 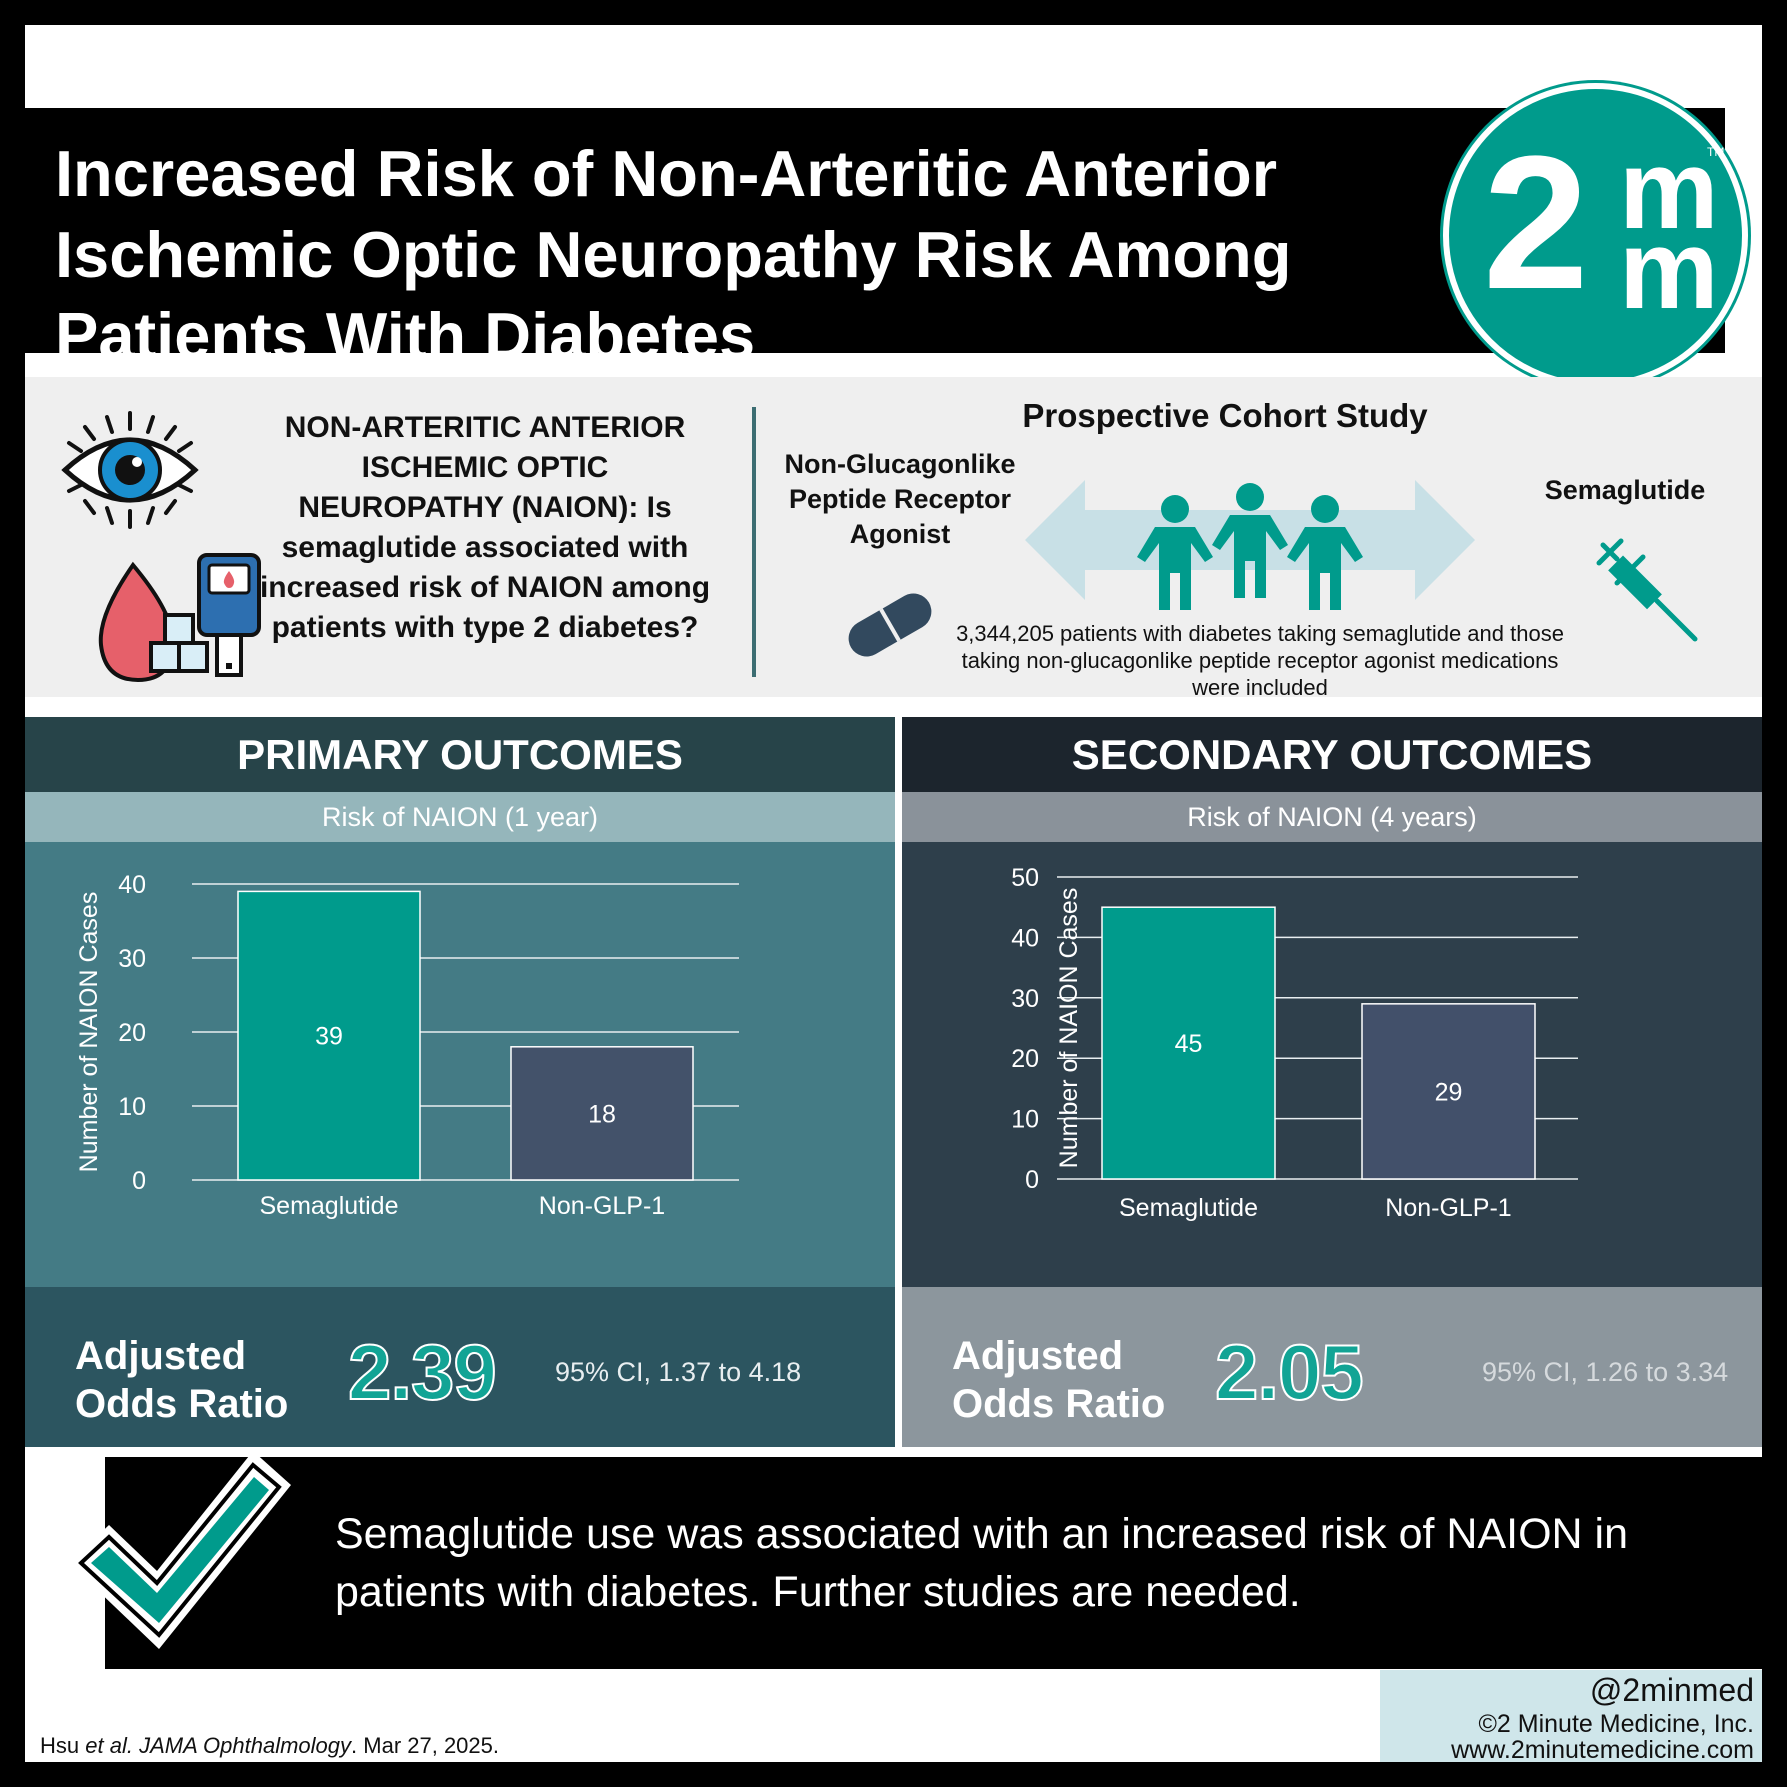 I want to click on logo-letter-top: m, so click(x=1669, y=189).